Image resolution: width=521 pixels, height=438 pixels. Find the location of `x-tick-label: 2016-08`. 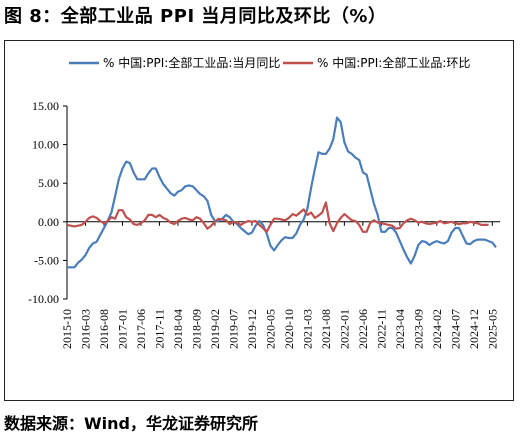

x-tick-label: 2016-08 is located at coordinates (104, 329).